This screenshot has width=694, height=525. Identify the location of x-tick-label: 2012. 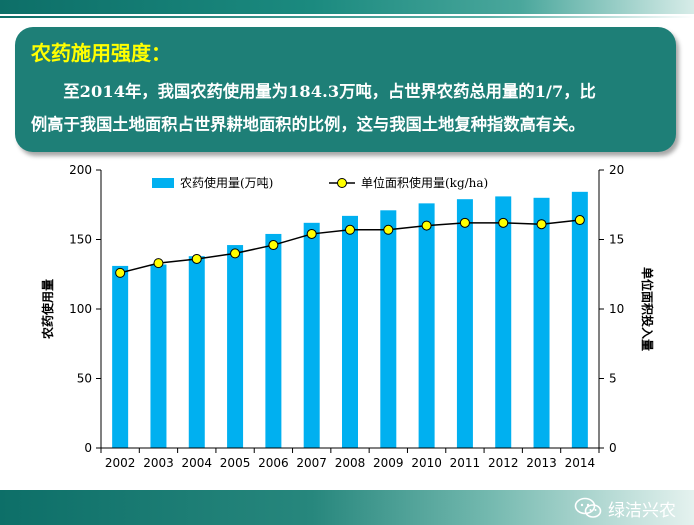
(503, 463).